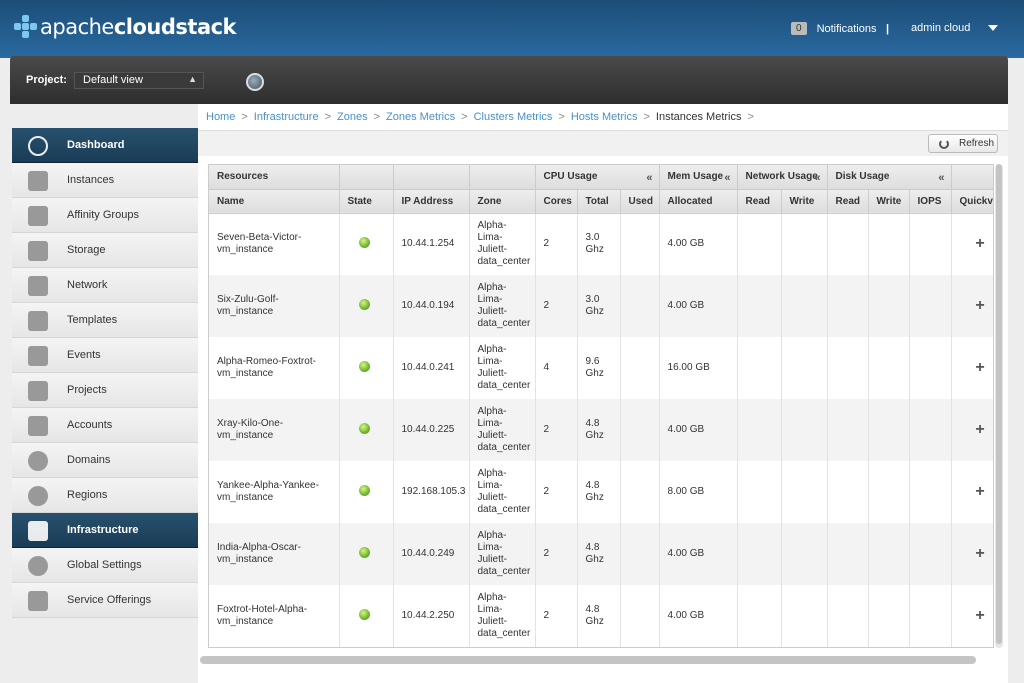 The height and width of the screenshot is (683, 1024). I want to click on sidebar-item-label: Global Settings, so click(104, 565).